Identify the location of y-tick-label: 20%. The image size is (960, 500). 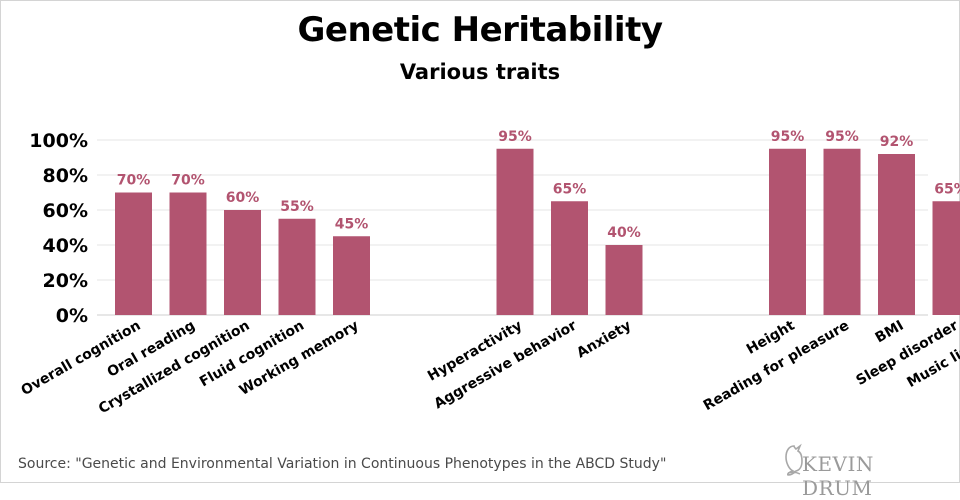
(65, 281).